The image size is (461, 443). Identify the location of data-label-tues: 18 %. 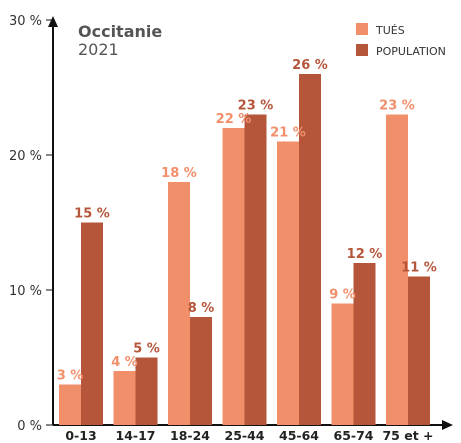
(179, 173).